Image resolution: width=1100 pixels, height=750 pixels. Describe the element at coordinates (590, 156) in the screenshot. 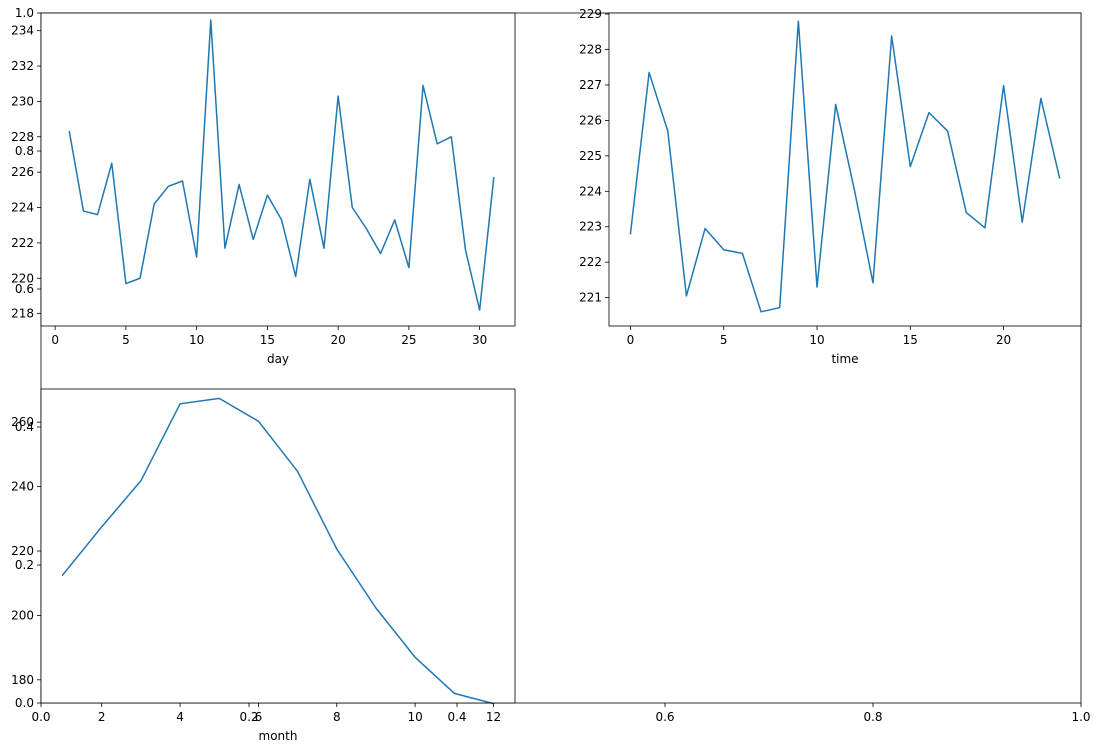

I see `y-tick-label: 225` at that location.